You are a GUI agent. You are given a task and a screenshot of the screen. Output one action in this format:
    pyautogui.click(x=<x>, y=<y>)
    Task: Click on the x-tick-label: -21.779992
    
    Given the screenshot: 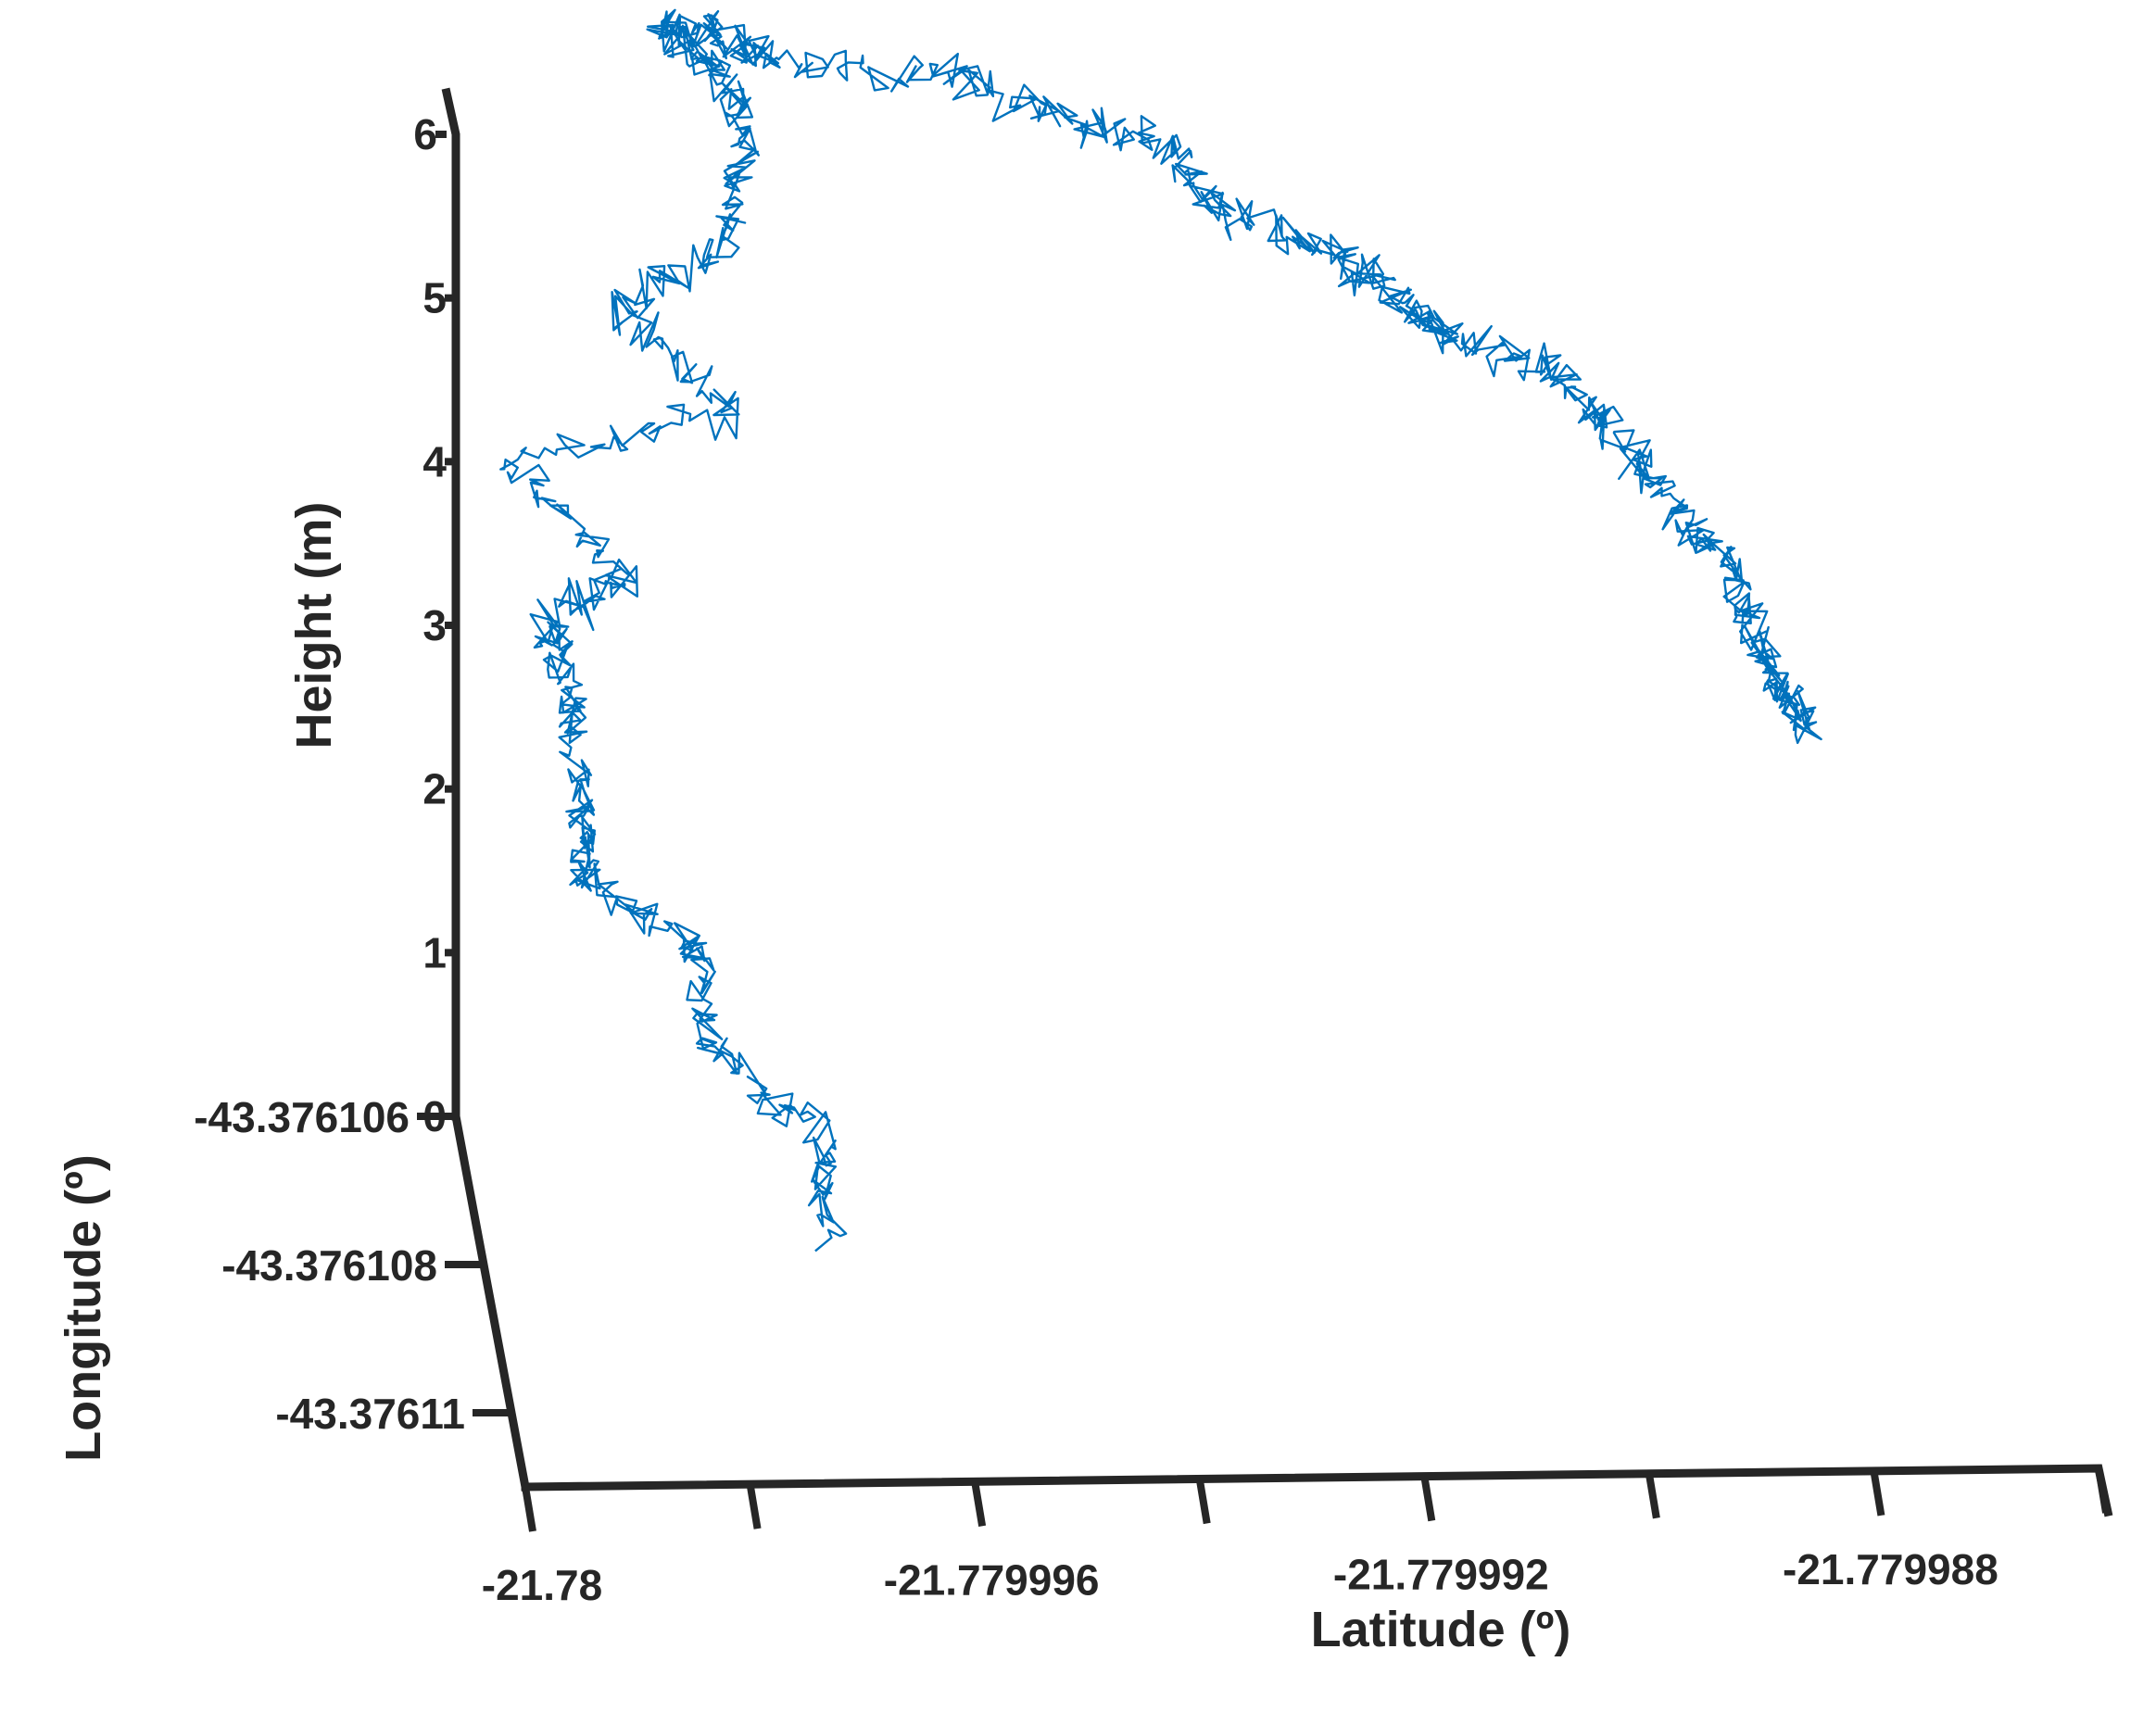 What is the action you would take?
    pyautogui.click(x=1441, y=1575)
    